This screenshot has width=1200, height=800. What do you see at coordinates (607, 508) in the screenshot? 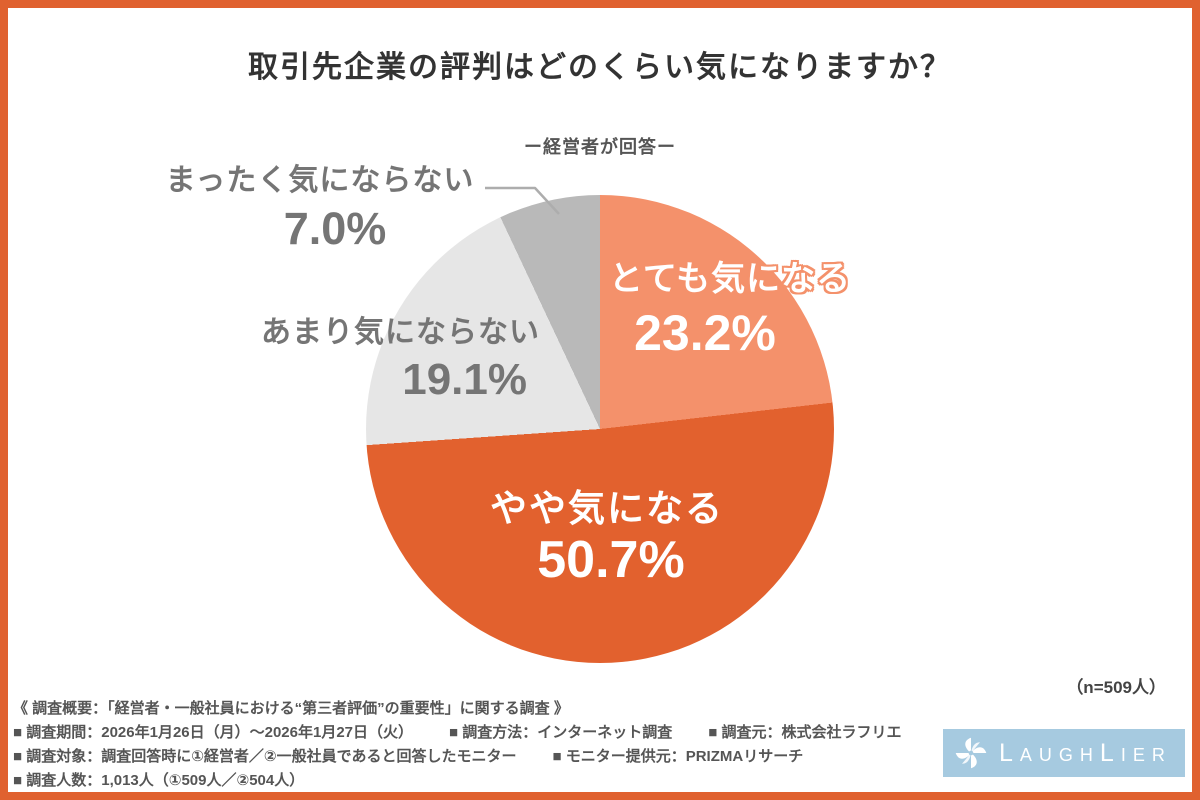
I see `slice-label-somewhat-concerned: やや気になる` at bounding box center [607, 508].